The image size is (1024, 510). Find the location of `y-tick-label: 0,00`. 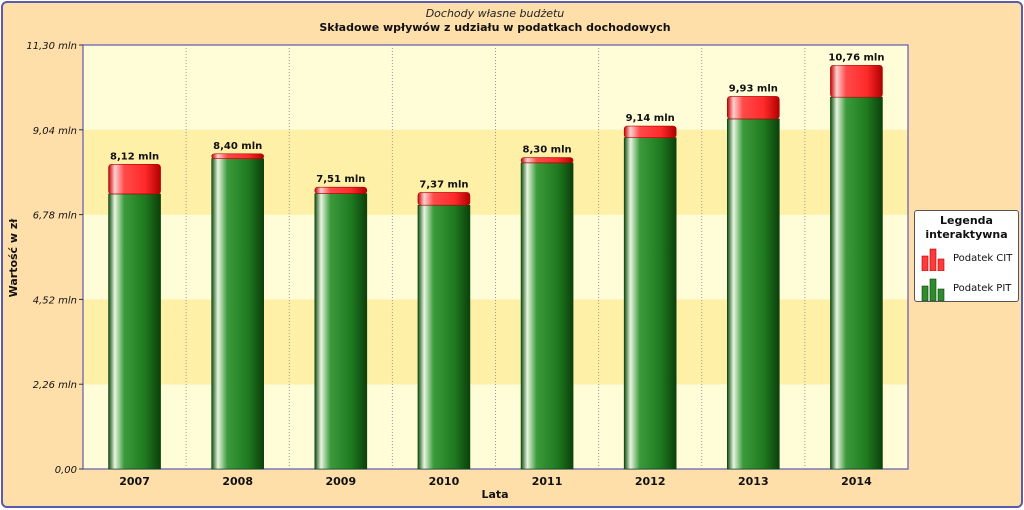

y-tick-label: 0,00 is located at coordinates (66, 470).